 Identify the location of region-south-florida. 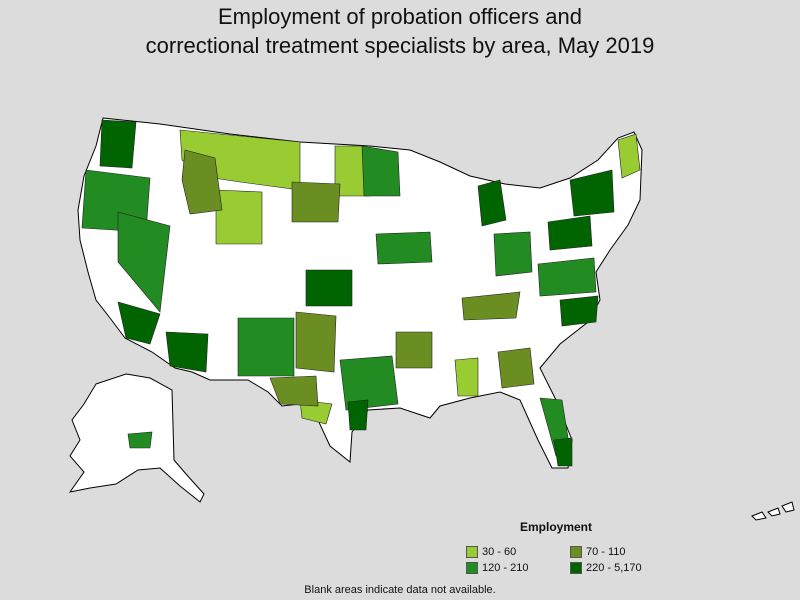
(563, 452).